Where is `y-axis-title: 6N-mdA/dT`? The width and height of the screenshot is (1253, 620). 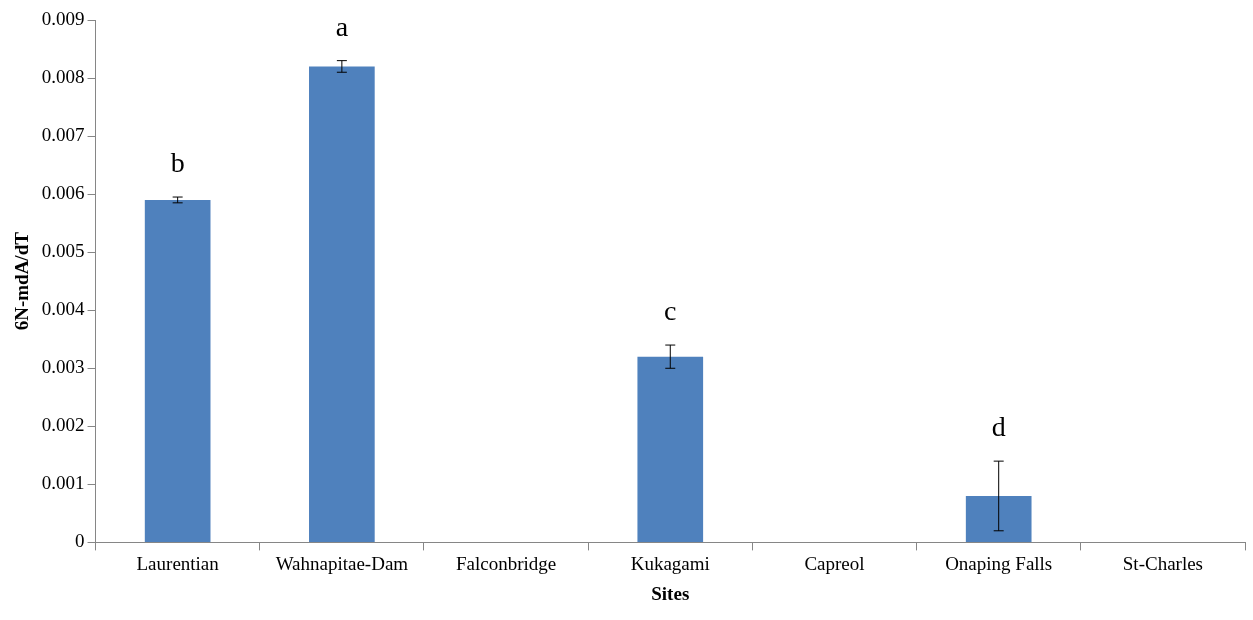
y-axis-title: 6N-mdA/dT is located at coordinates (22, 281).